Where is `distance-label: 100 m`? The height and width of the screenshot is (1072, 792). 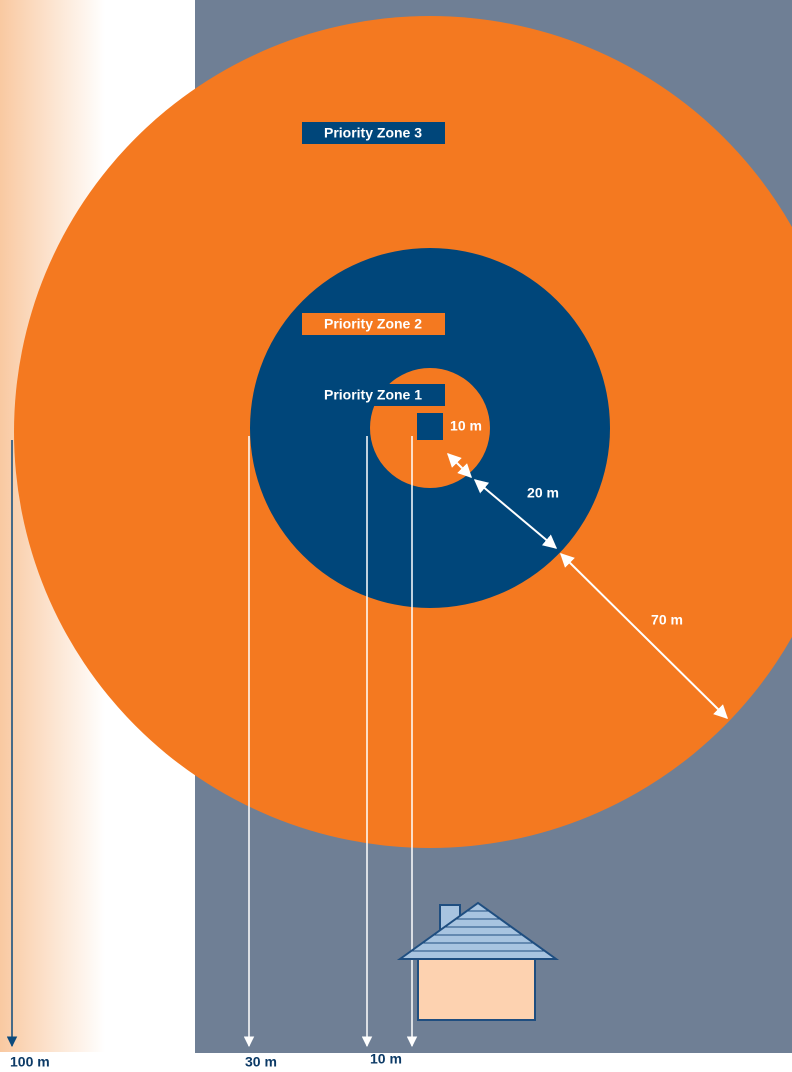 distance-label: 100 m is located at coordinates (30, 1062).